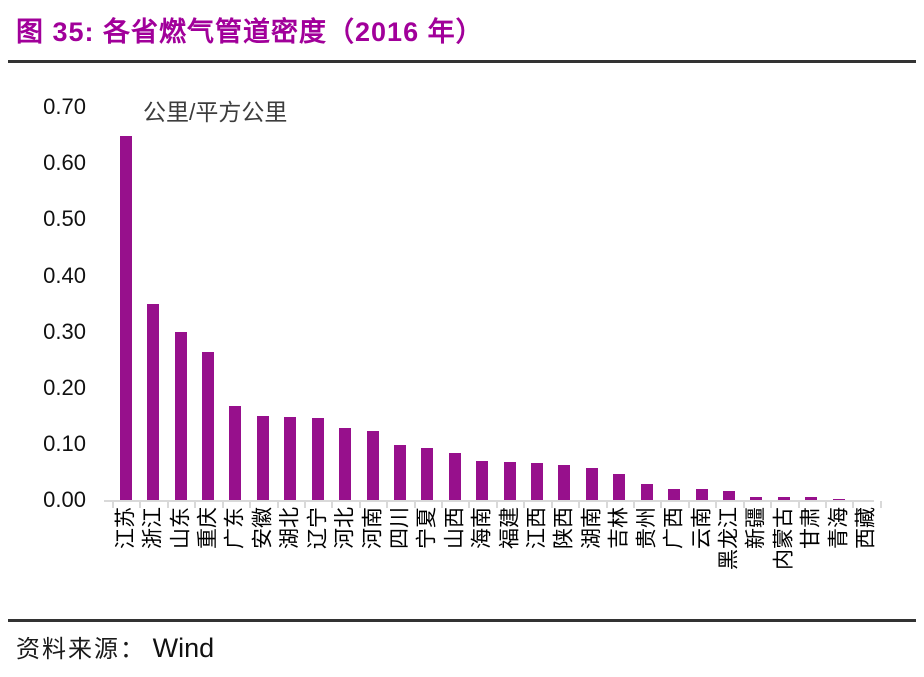 This screenshot has height=677, width=924. Describe the element at coordinates (263, 528) in the screenshot. I see `x-label-安徽: 安徽` at that location.